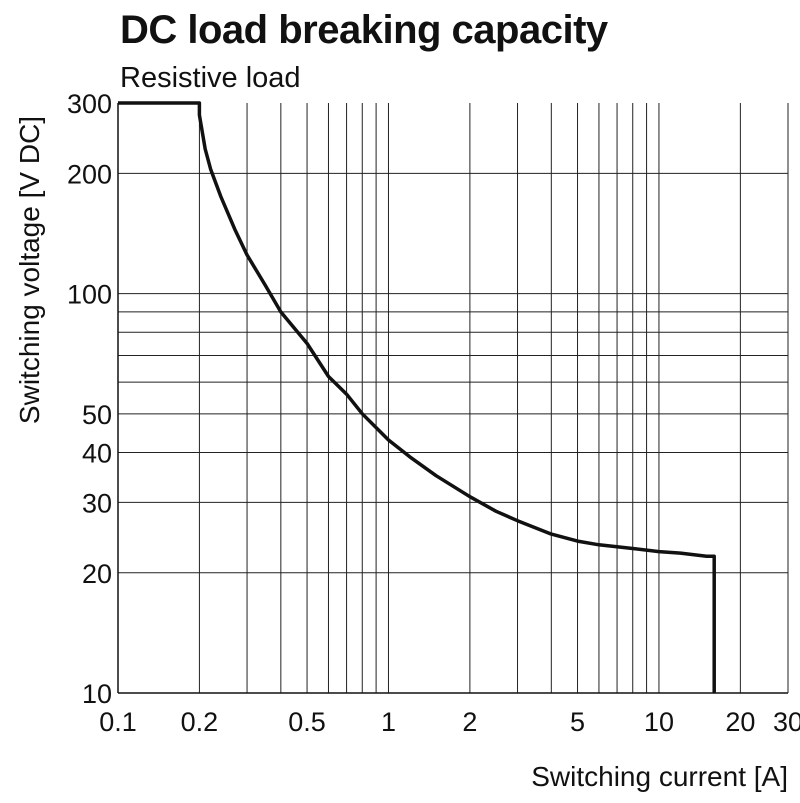  Describe the element at coordinates (89, 399) in the screenshot. I see `y-tick-labels: 10 20 30 40 50 100 200 300` at that location.